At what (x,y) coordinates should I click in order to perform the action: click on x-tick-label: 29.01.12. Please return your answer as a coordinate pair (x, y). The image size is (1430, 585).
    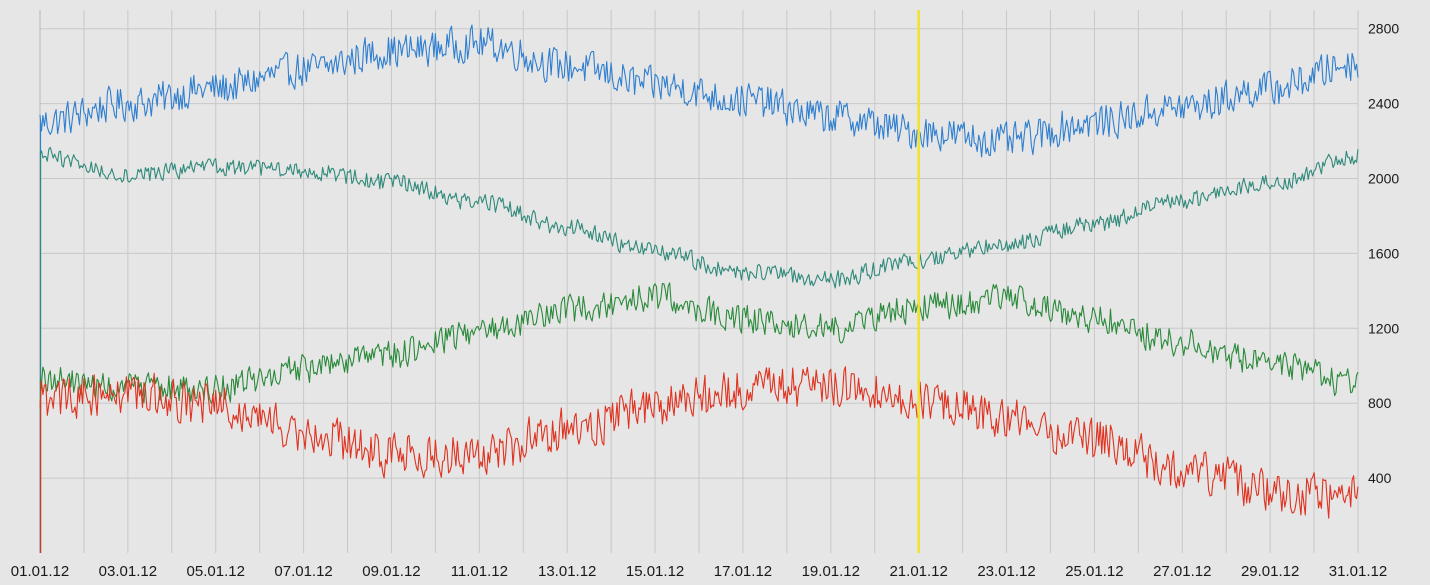
    Looking at the image, I should click on (1270, 571).